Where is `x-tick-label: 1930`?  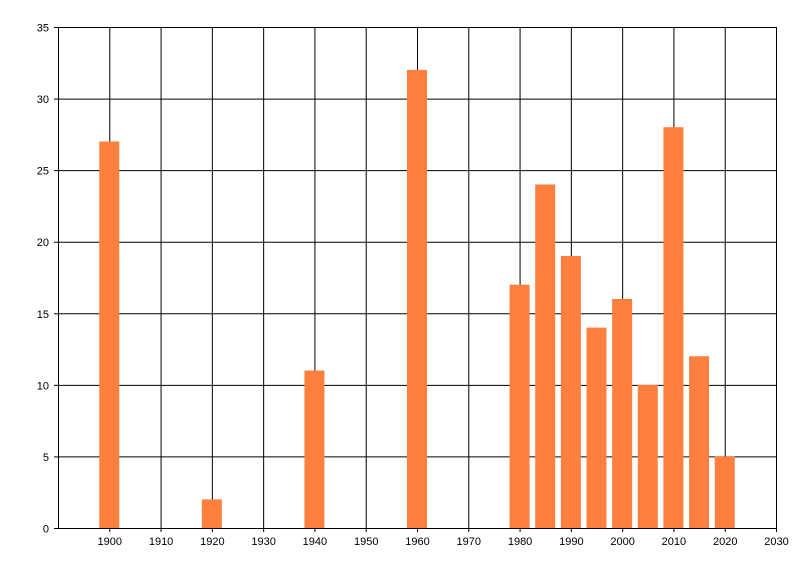
x-tick-label: 1930 is located at coordinates (263, 542).